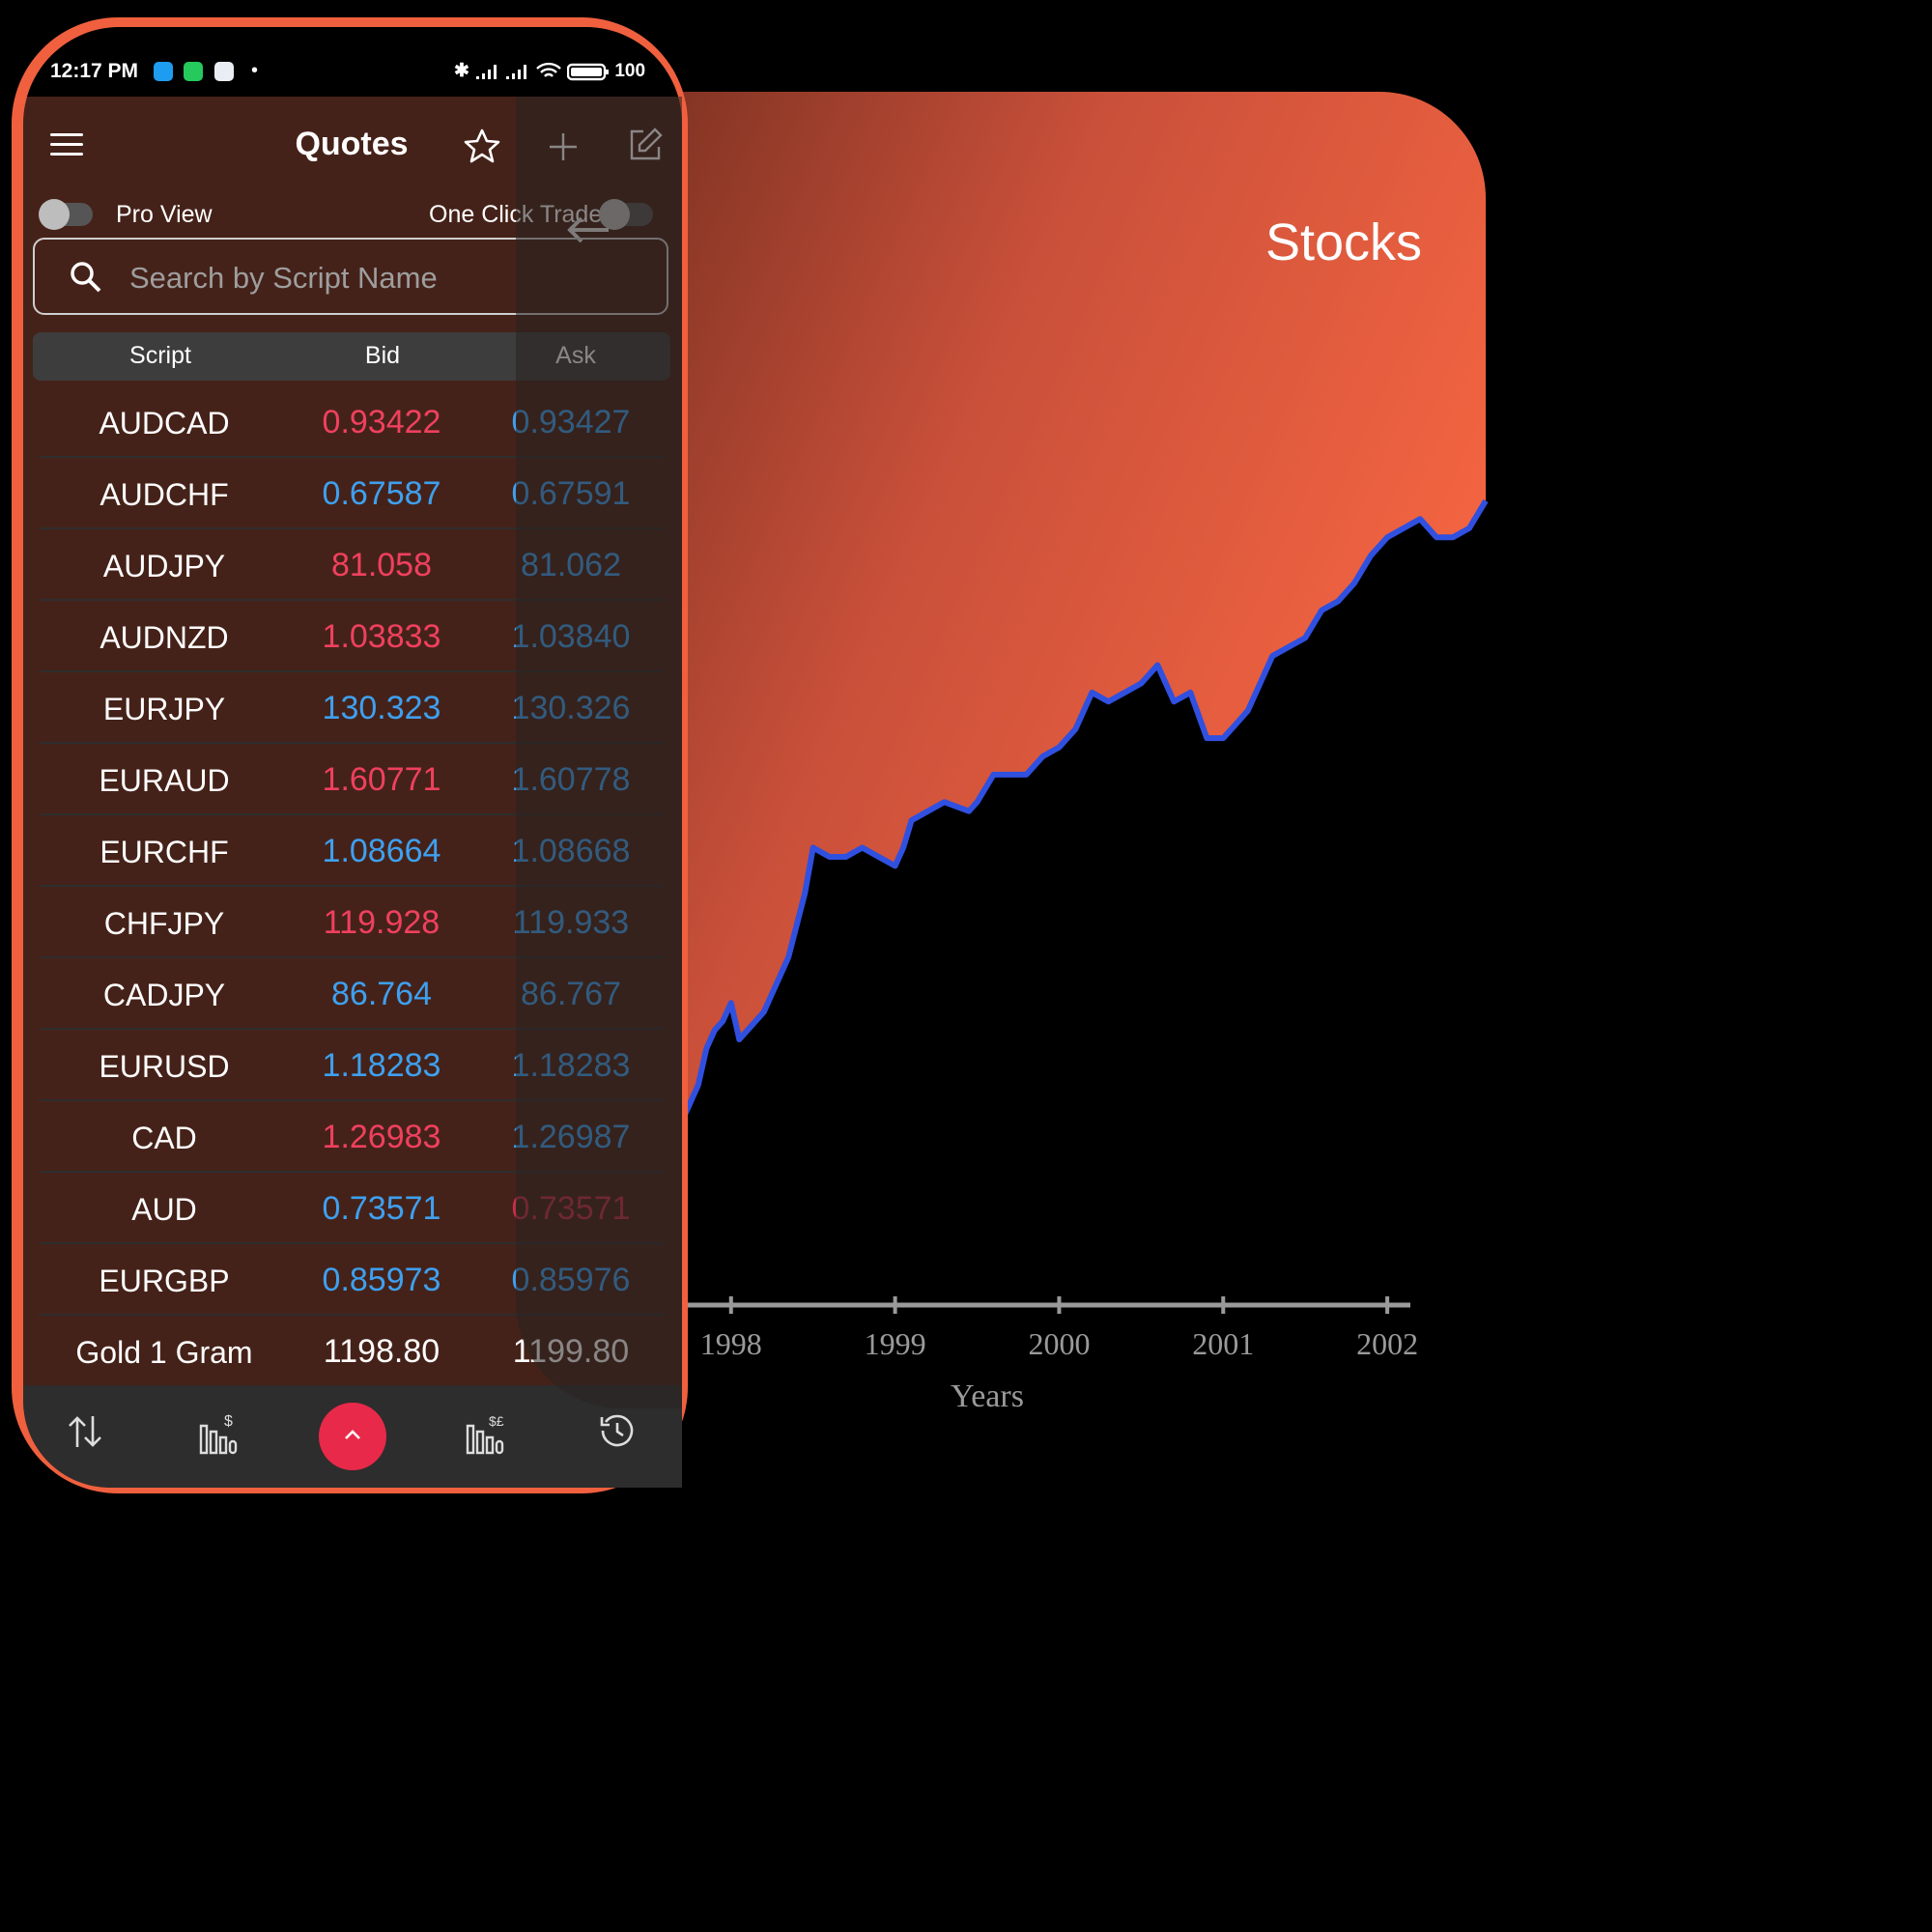  Describe the element at coordinates (382, 355) in the screenshot. I see `column-header-bid: Bid` at that location.